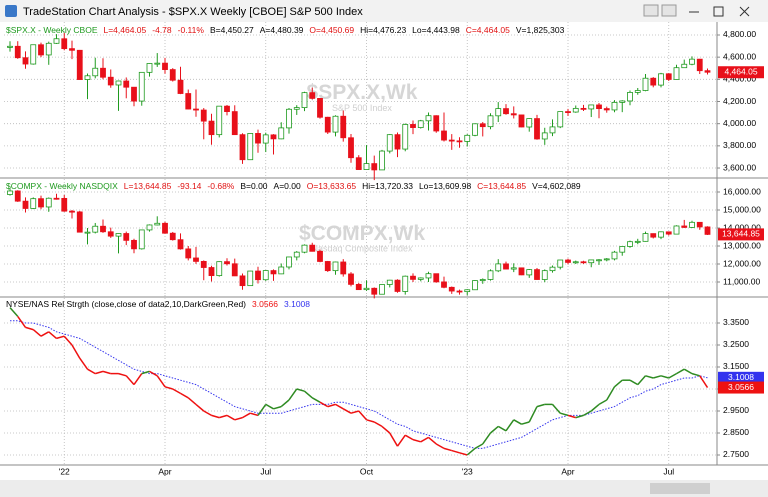 Image resolution: width=768 pixels, height=497 pixels. Describe the element at coordinates (741, 281) in the screenshot. I see `y-tick-label: 11,000.00` at that location.